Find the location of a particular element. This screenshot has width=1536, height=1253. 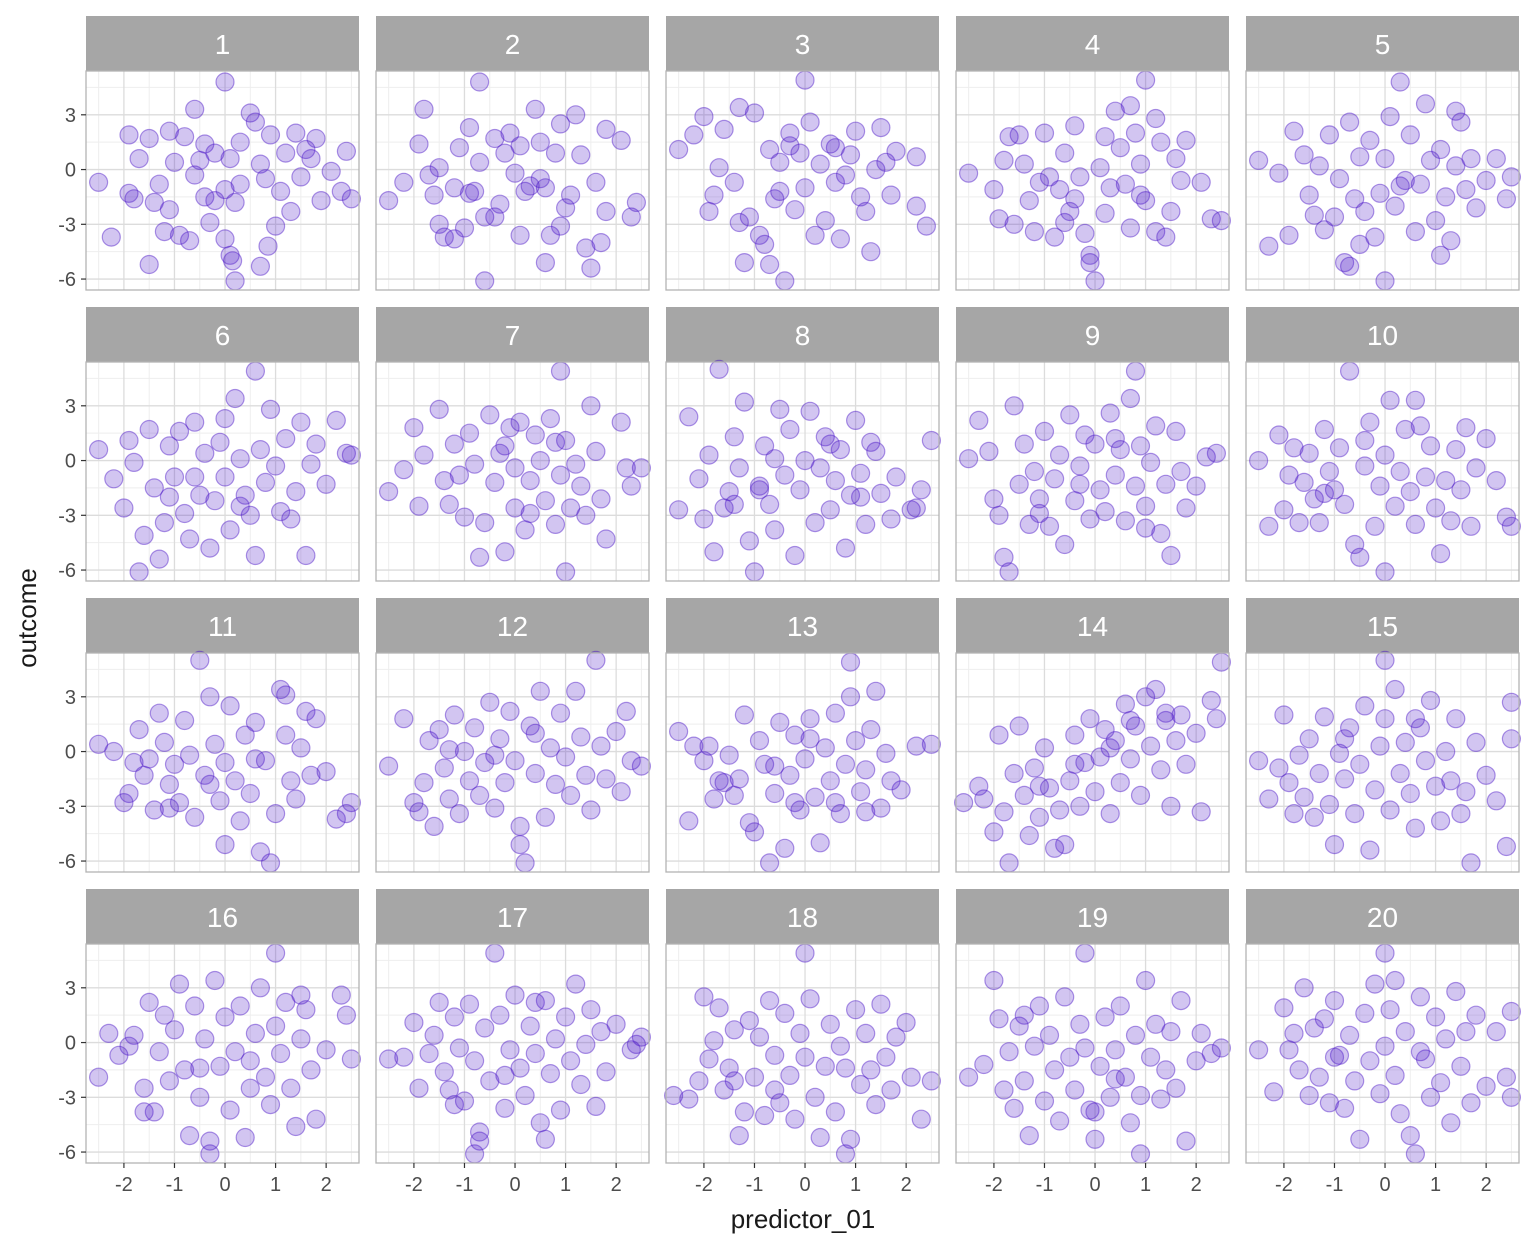

facet-strip-label: 9 is located at coordinates (1093, 335).